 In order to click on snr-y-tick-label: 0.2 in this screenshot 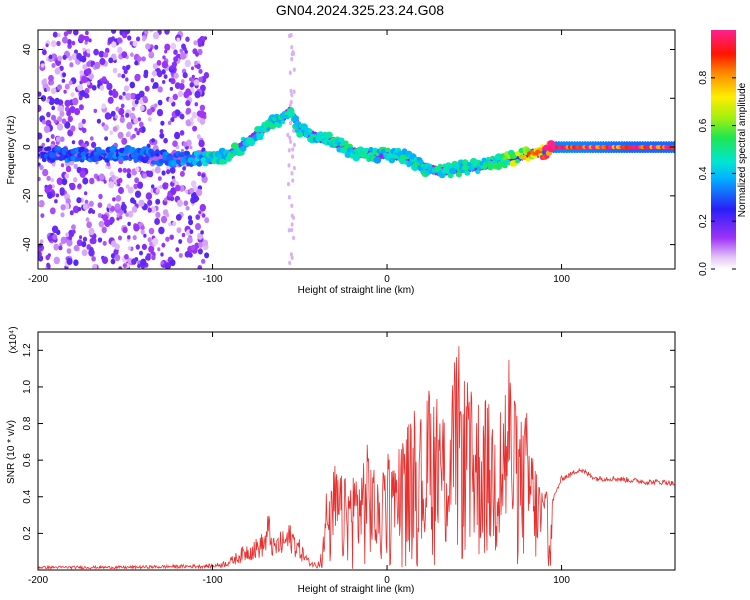, I will do `click(27, 533)`.